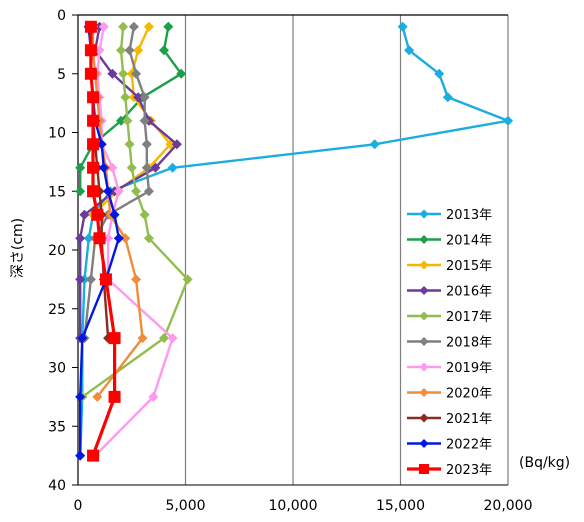 The width and height of the screenshot is (584, 522). Describe the element at coordinates (57, 369) in the screenshot. I see `y-tick-label: 30` at that location.